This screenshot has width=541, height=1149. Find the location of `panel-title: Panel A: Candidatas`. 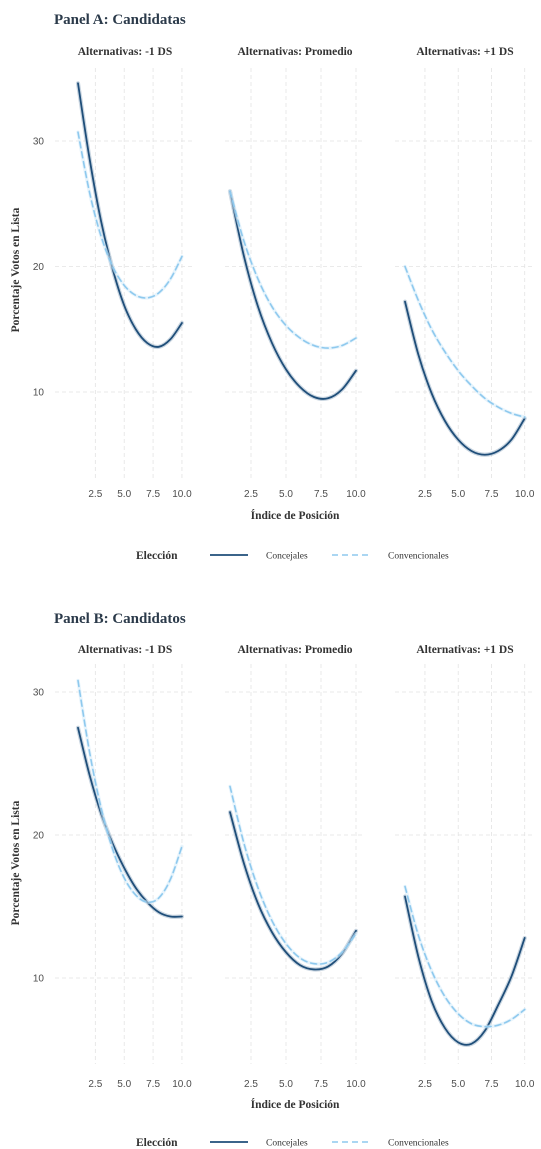

panel-title: Panel A: Candidatas is located at coordinates (120, 20).